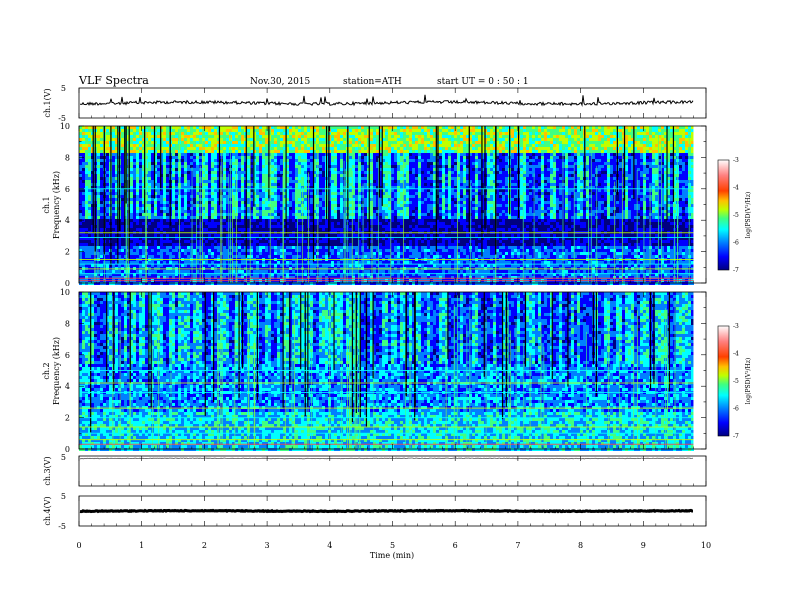 The height and width of the screenshot is (612, 792). I want to click on ch4-voltage-ylabel: ch.4(V), so click(47, 510).